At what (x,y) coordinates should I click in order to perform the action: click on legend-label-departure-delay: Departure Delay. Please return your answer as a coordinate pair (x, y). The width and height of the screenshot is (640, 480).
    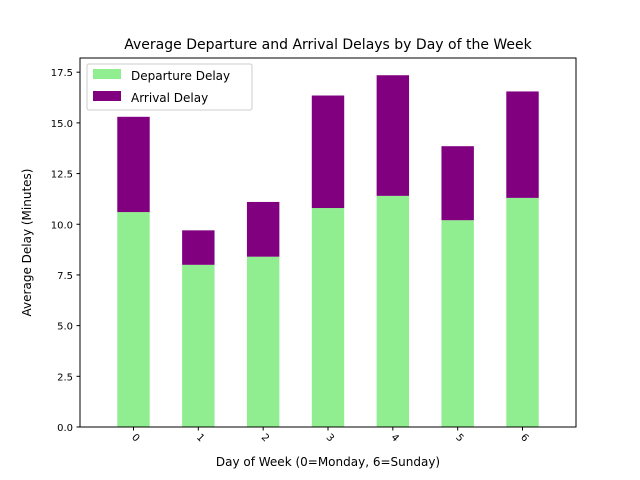
    Looking at the image, I should click on (180, 76).